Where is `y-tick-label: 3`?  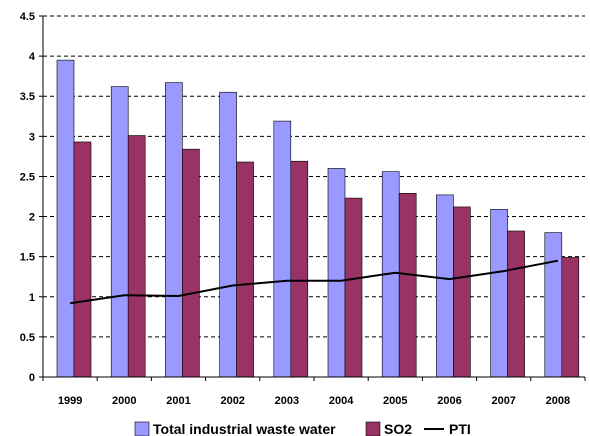 y-tick-label: 3 is located at coordinates (32, 137).